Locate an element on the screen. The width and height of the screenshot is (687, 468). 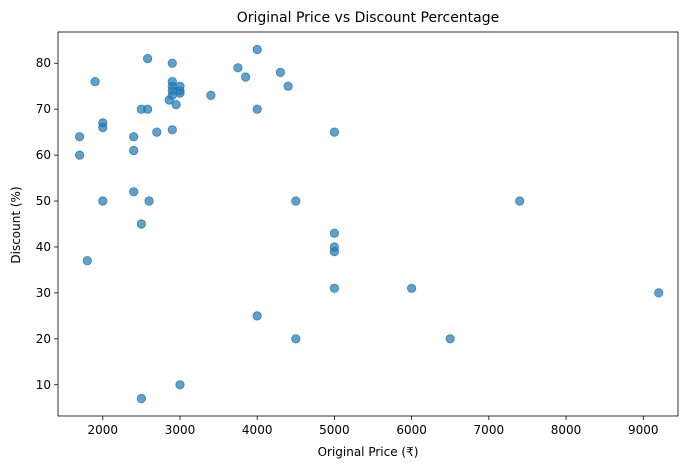
y-tick-label: 60 is located at coordinates (43, 155).